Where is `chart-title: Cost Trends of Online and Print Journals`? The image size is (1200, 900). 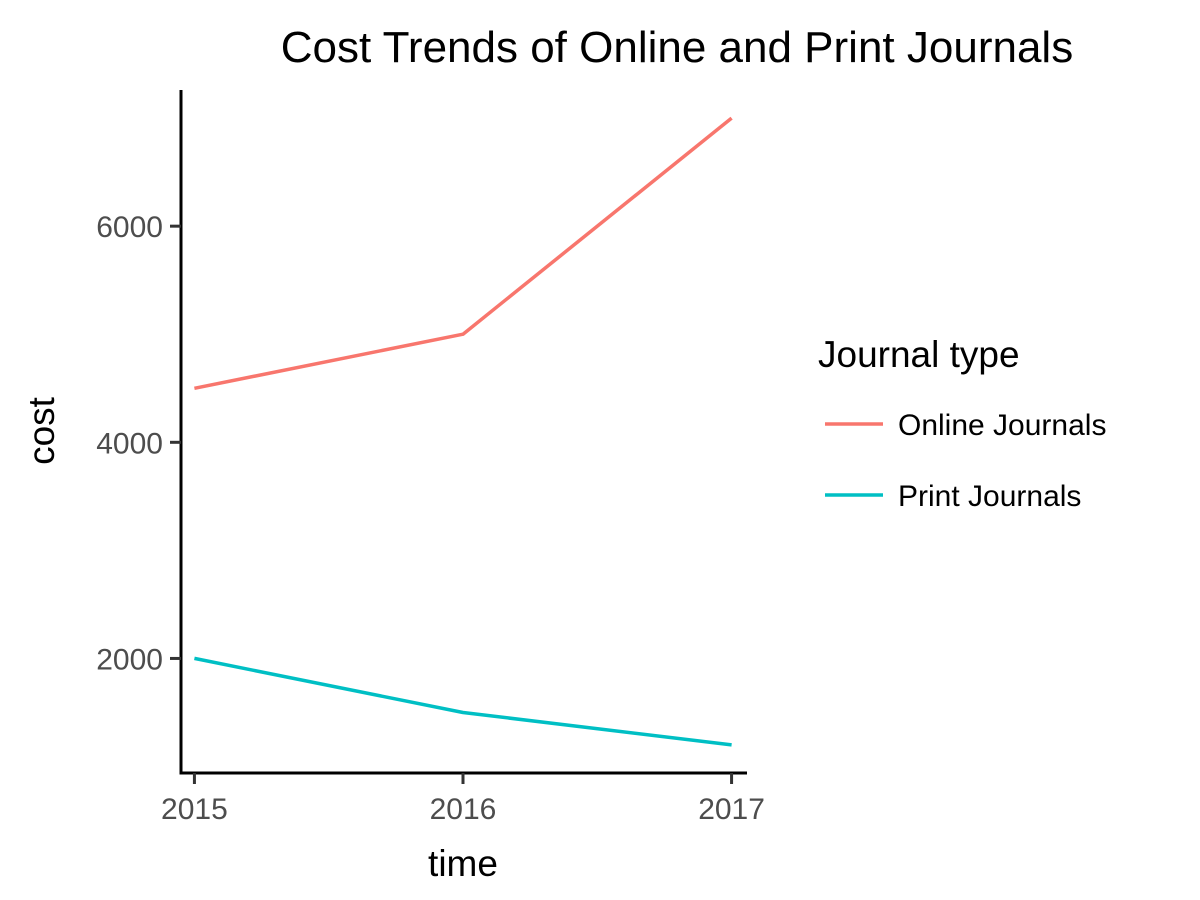
chart-title: Cost Trends of Online and Print Journals is located at coordinates (677, 47).